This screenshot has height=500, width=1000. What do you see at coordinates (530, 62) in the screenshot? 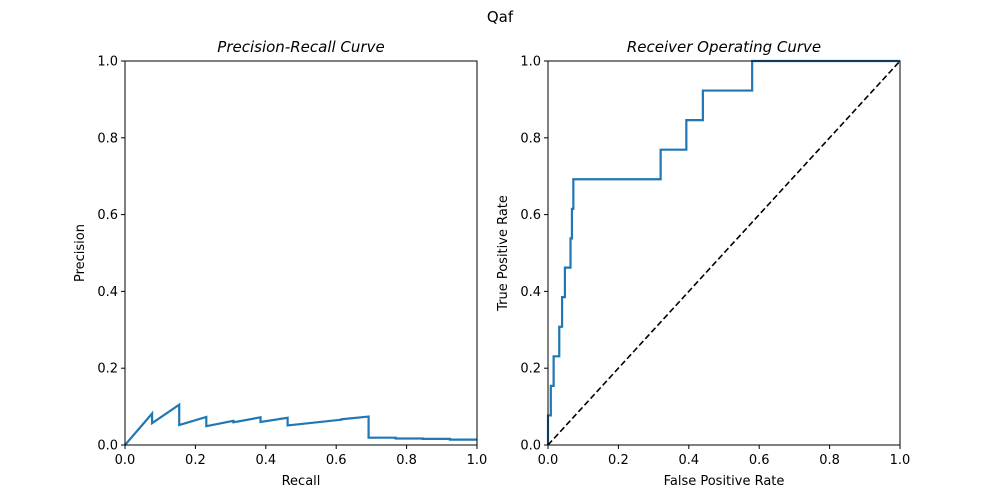
I see `roc-y-tick-label: 1.0` at bounding box center [530, 62].